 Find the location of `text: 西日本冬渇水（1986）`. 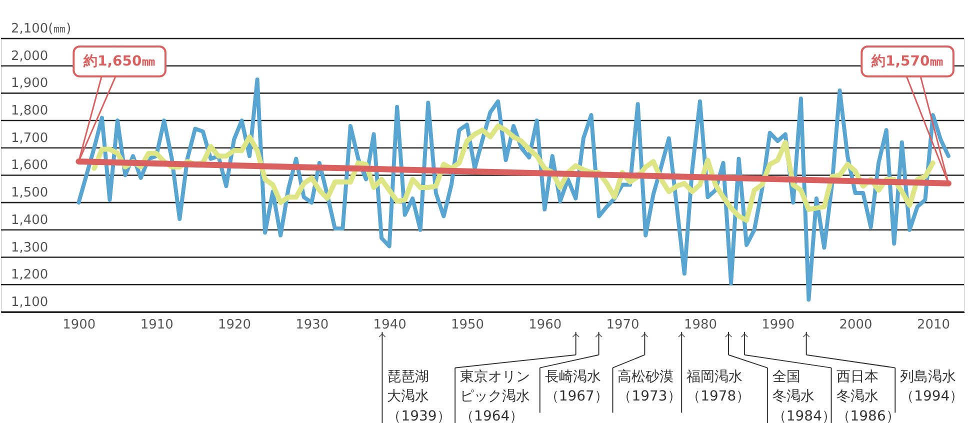

text: 西日本冬渇水（1986） is located at coordinates (868, 395).